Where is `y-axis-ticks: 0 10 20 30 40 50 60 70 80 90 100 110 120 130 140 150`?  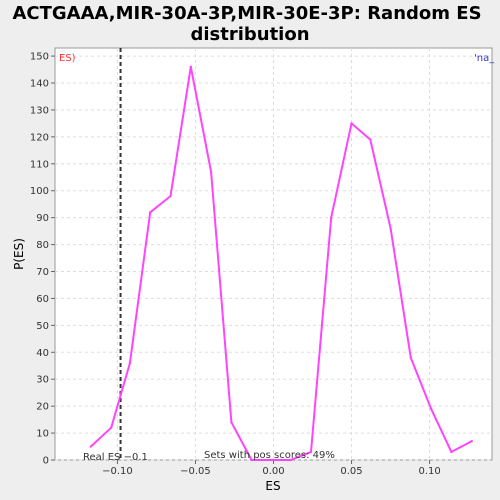 y-axis-ticks: 0 10 20 30 40 50 60 70 80 90 100 110 120 130 140 150 is located at coordinates (42, 259).